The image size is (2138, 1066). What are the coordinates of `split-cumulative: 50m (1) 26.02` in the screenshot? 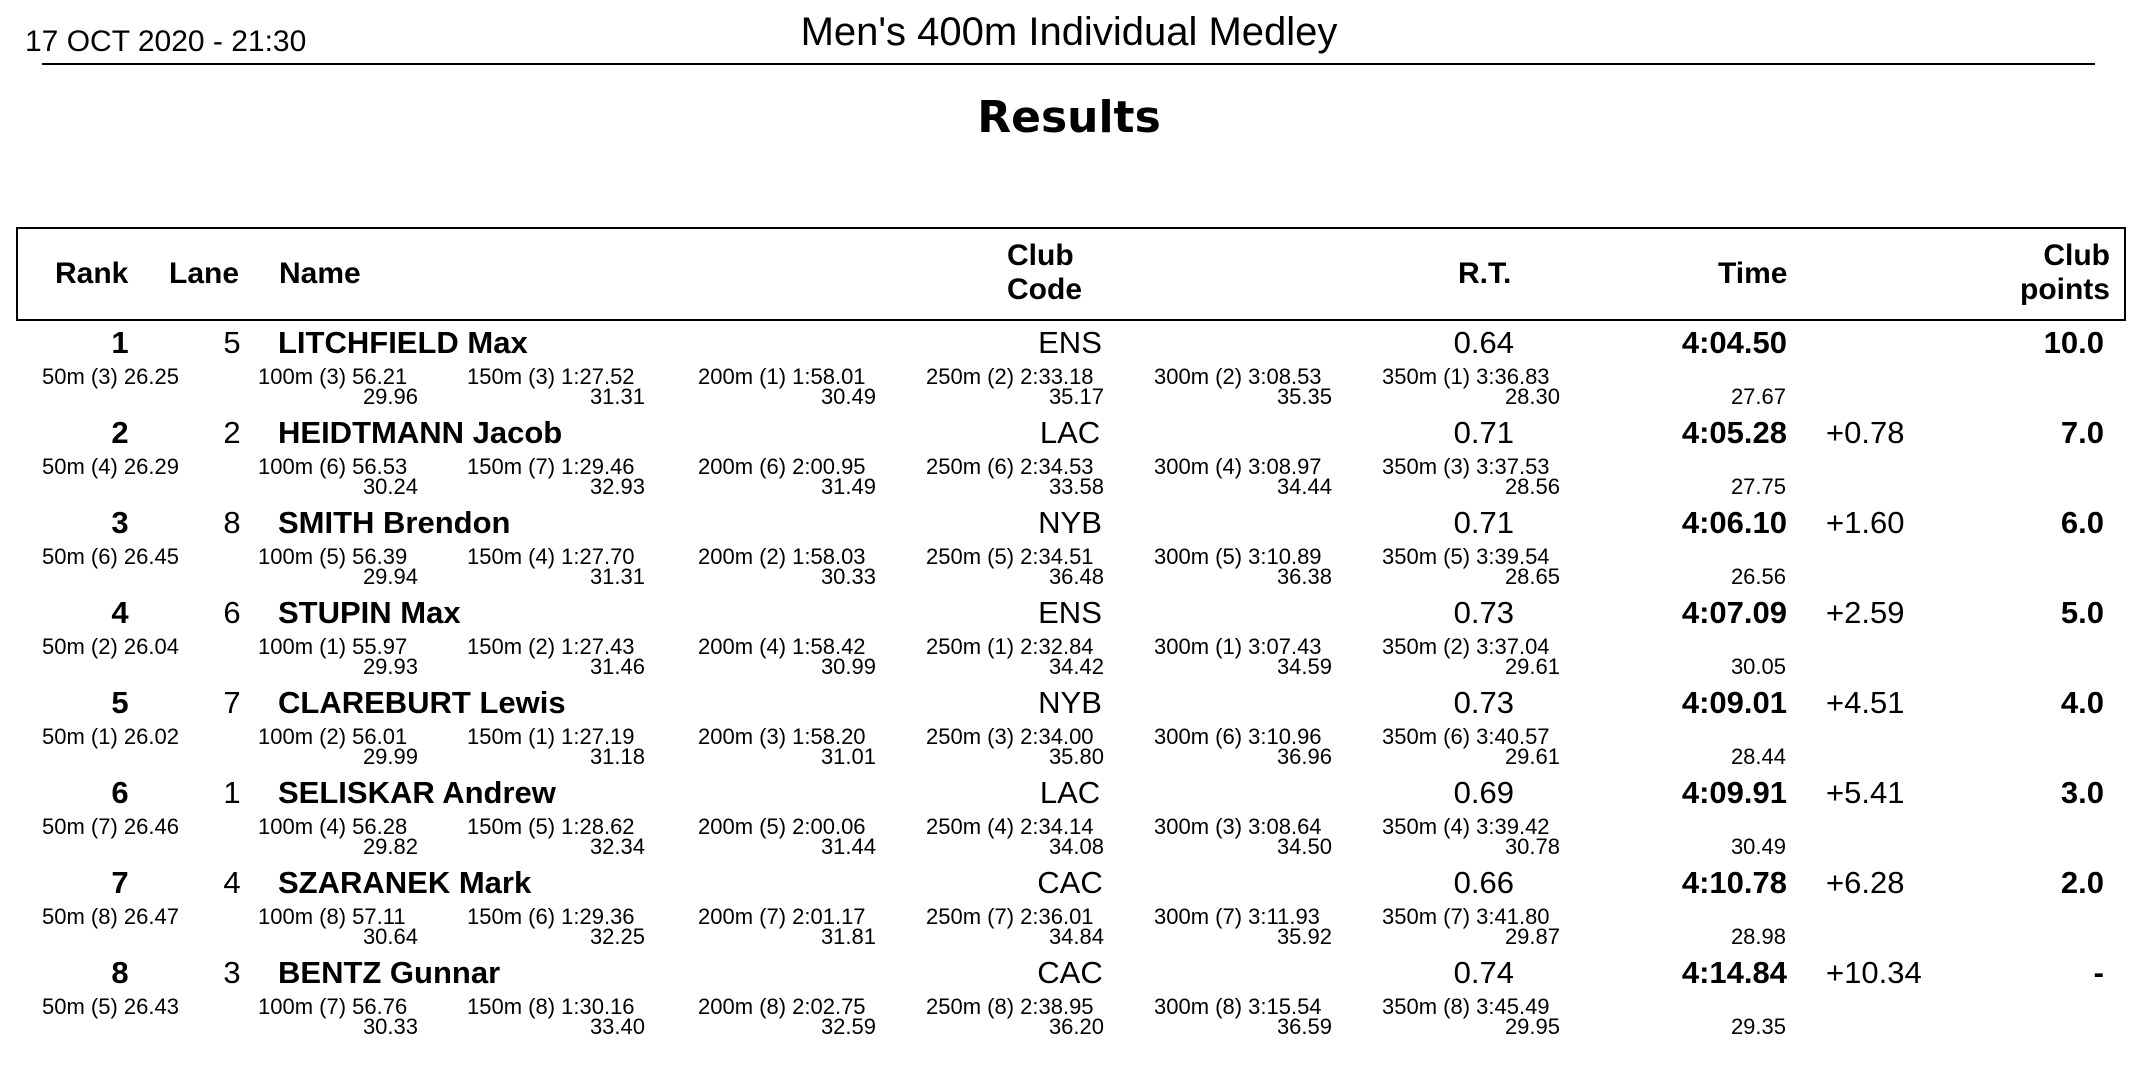 It's located at (110, 736).